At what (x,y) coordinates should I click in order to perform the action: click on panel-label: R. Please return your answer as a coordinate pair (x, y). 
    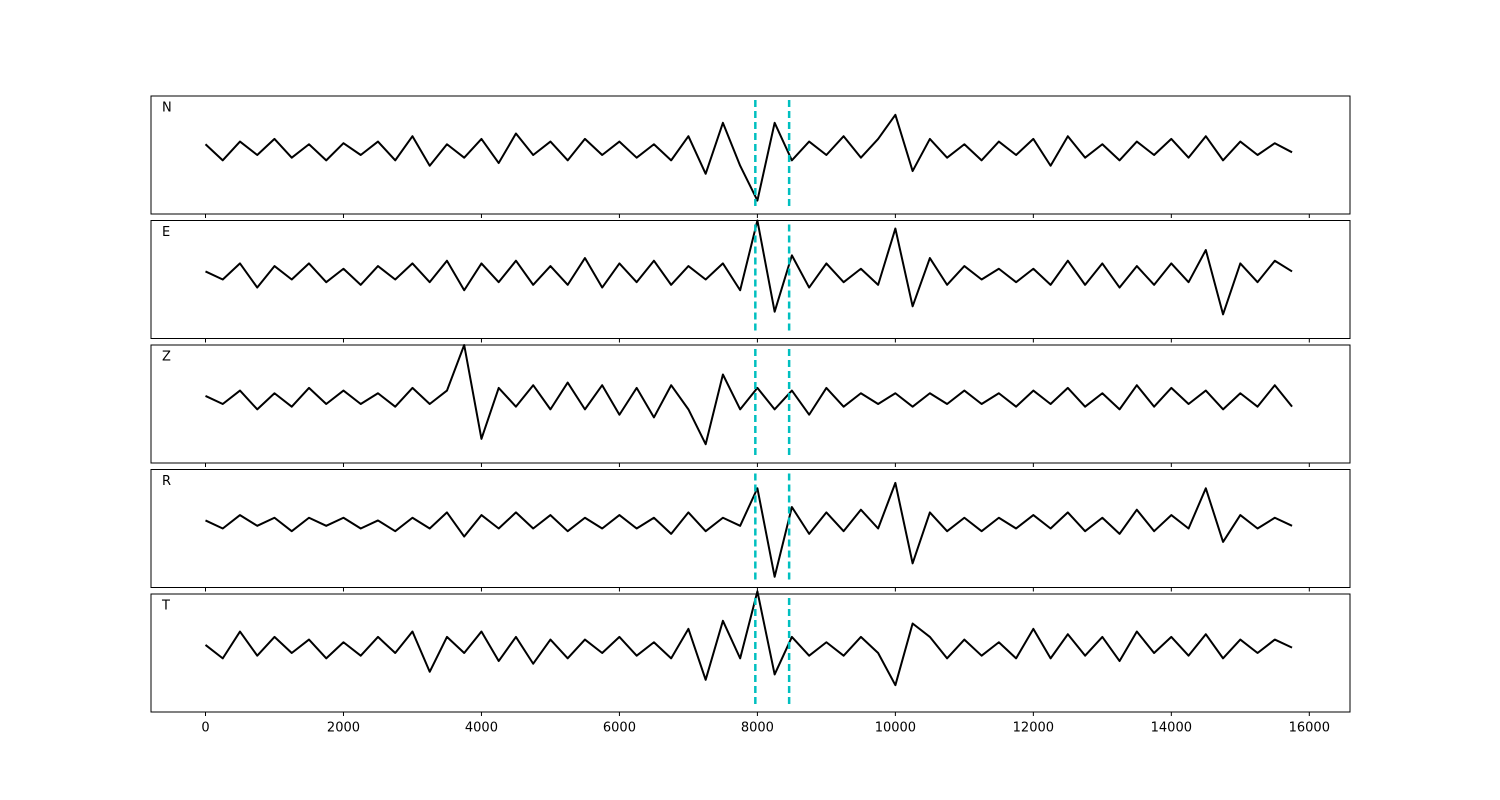
    Looking at the image, I should click on (166, 481).